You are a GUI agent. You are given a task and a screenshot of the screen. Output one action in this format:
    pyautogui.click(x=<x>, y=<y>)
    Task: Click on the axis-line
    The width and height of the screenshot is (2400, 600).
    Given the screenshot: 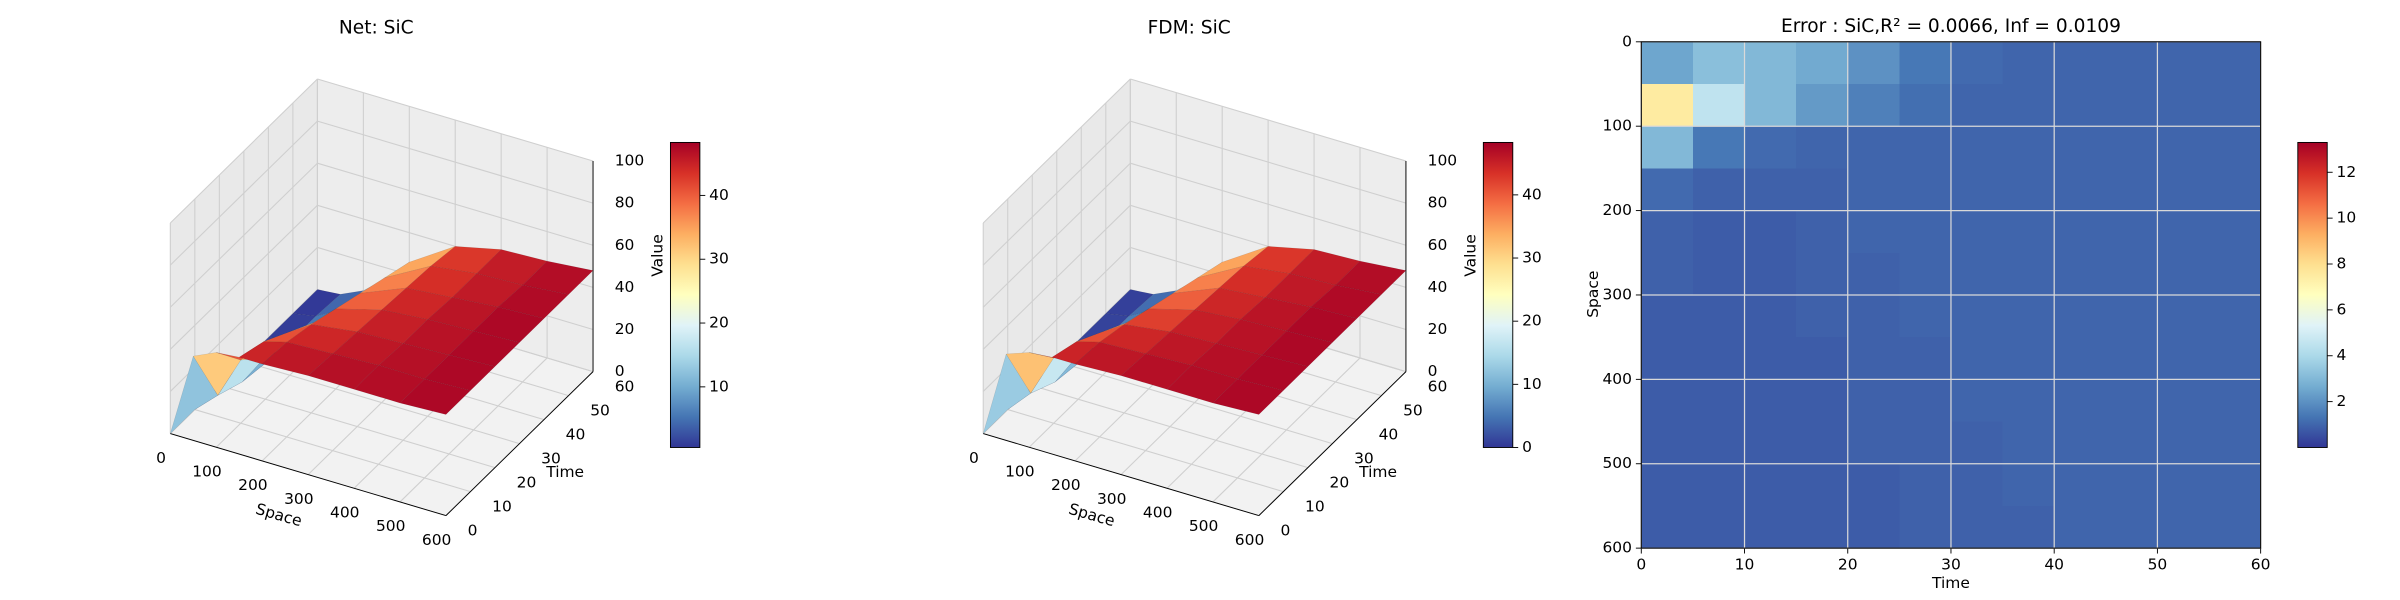 What is the action you would take?
    pyautogui.click(x=1332, y=443)
    